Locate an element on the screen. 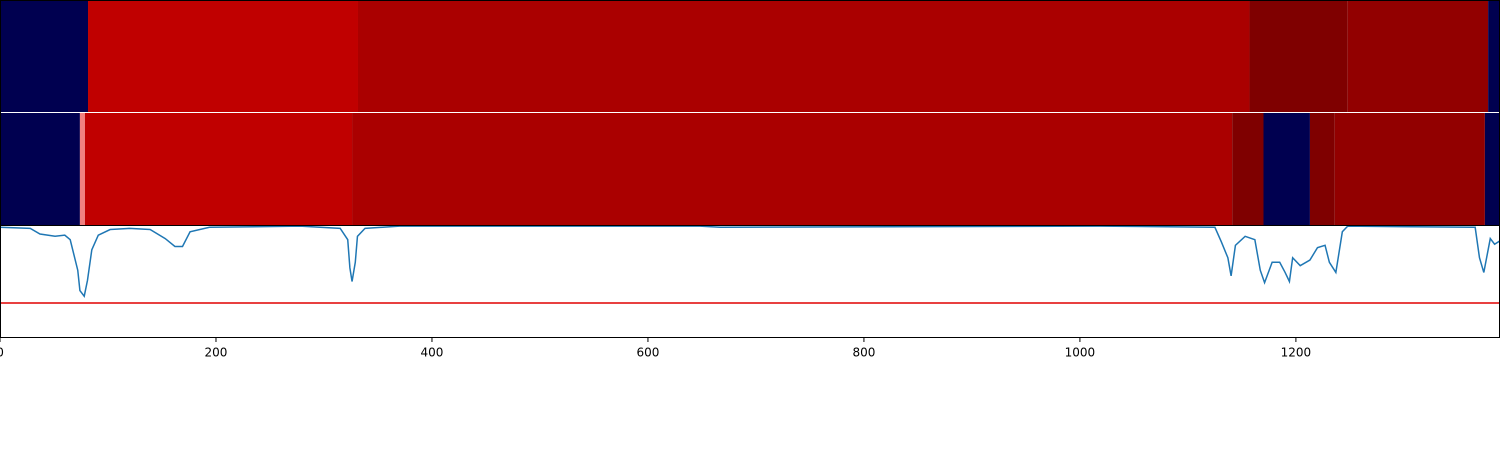 The image size is (1500, 450). x-tick-label: 800 is located at coordinates (863, 353).